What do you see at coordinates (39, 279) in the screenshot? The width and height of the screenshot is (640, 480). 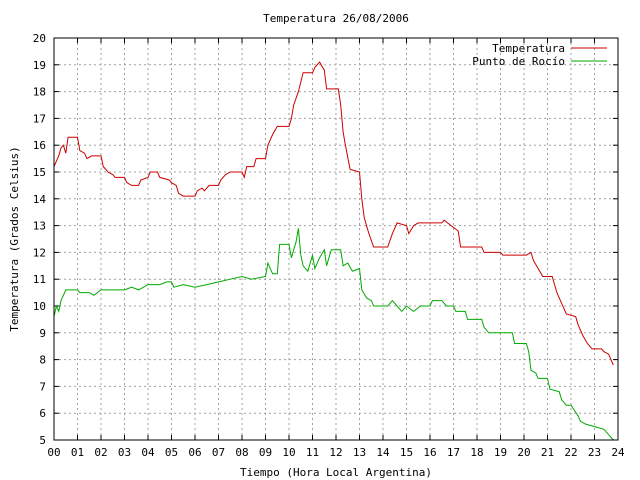 I see `y-tick-label: 11` at bounding box center [39, 279].